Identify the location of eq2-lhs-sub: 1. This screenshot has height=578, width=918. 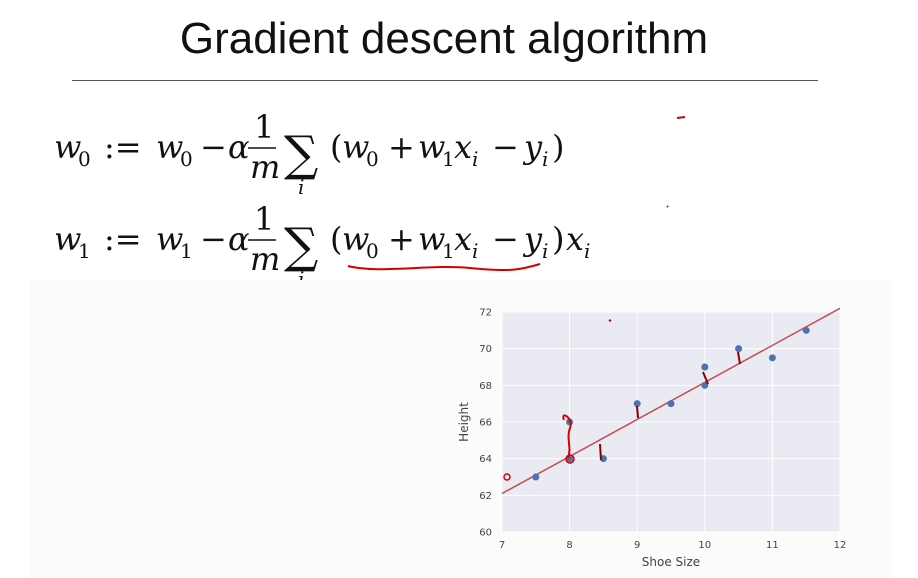
(84, 251).